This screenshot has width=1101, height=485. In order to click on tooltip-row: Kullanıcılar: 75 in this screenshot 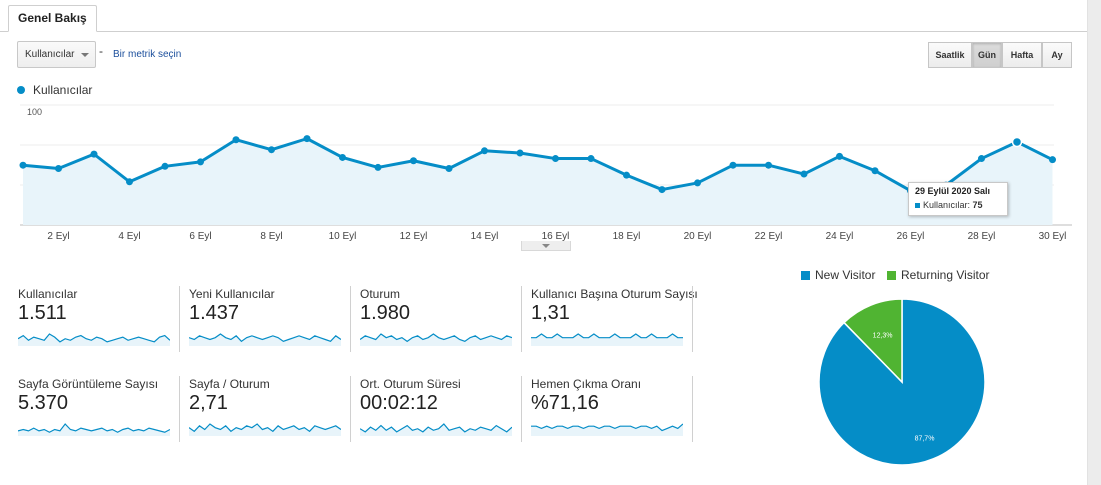, I will do `click(958, 205)`.